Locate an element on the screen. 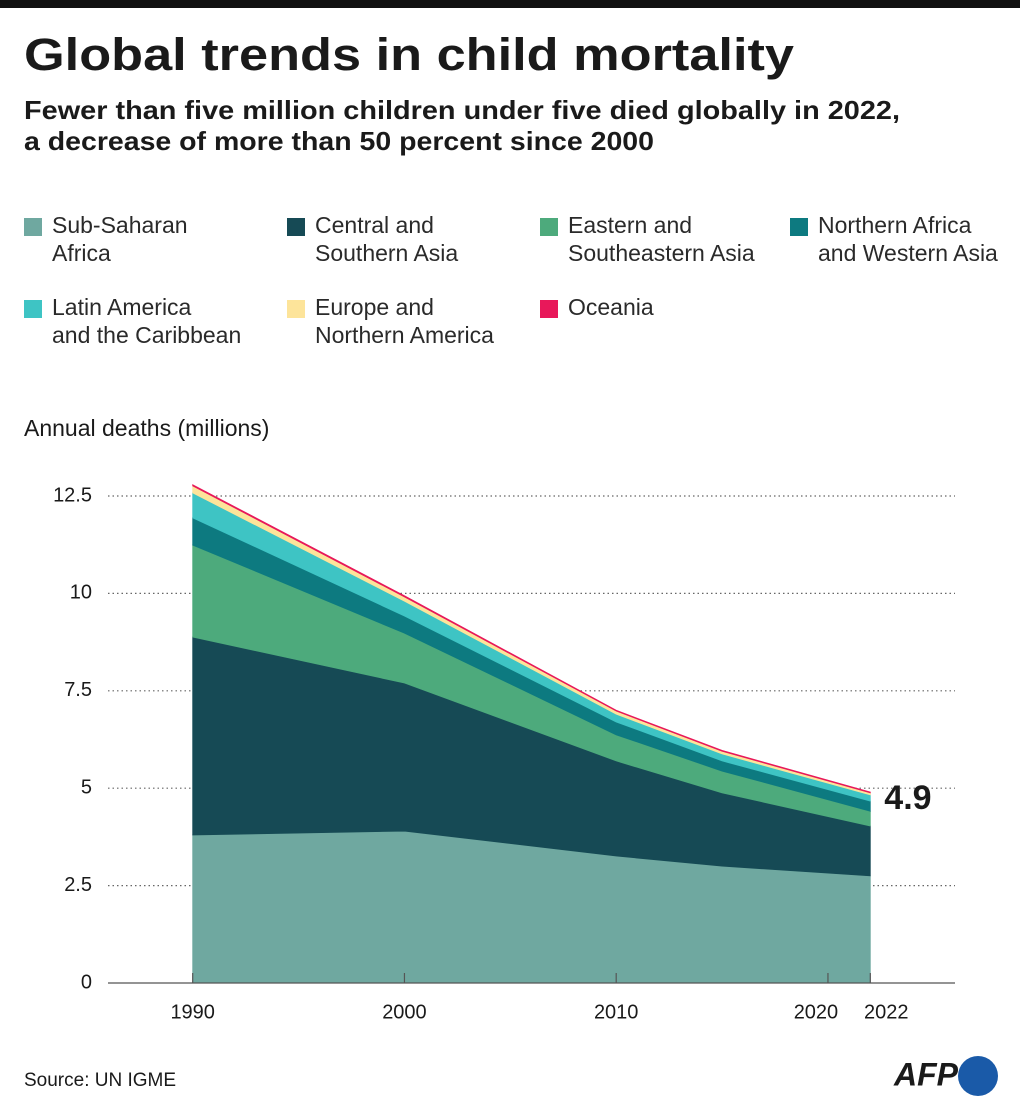 This screenshot has height=1112, width=1020. chart-title: Global trends in child mortality is located at coordinates (409, 54).